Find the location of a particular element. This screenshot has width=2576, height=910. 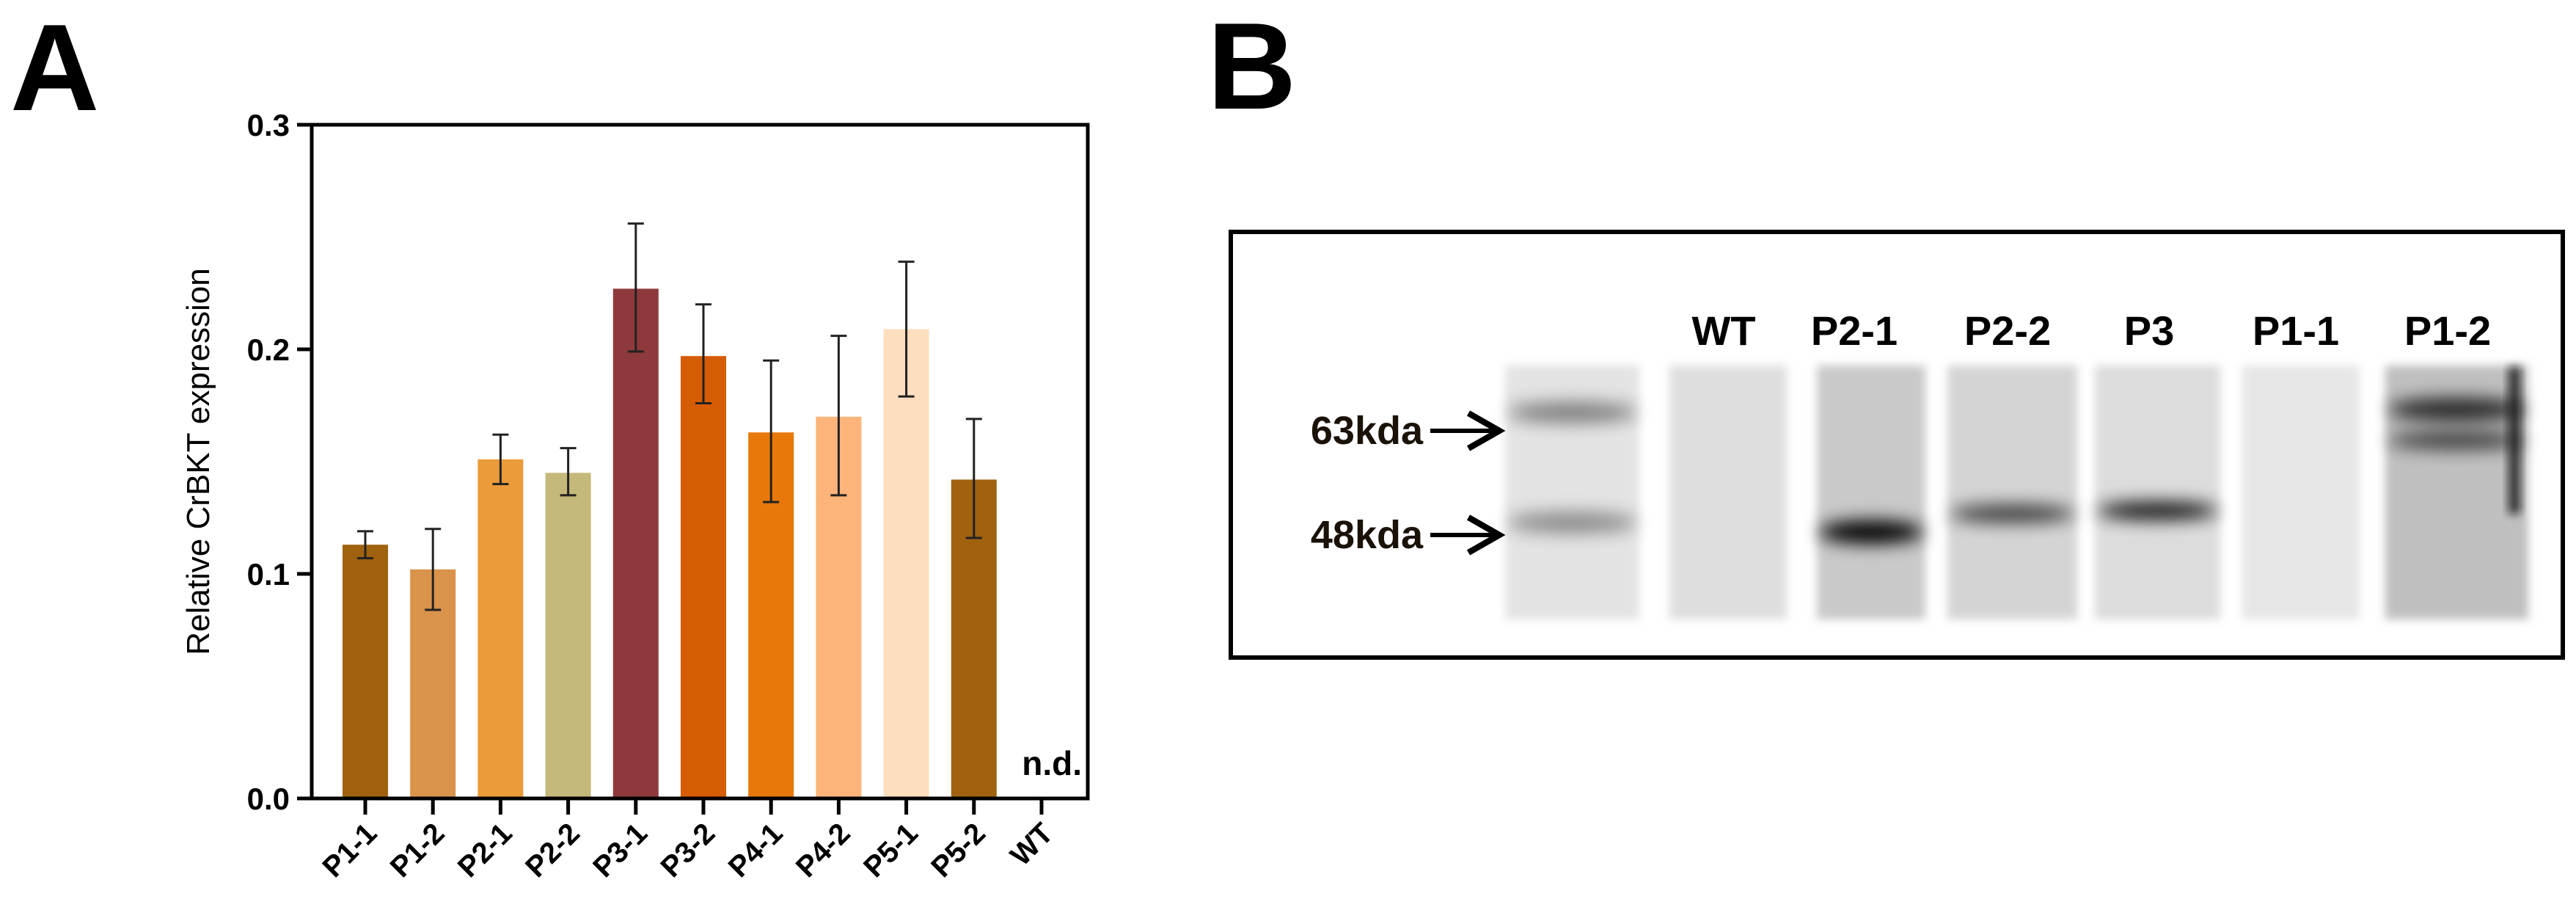

lane-label-P1-1: P1-1 is located at coordinates (2296, 330).